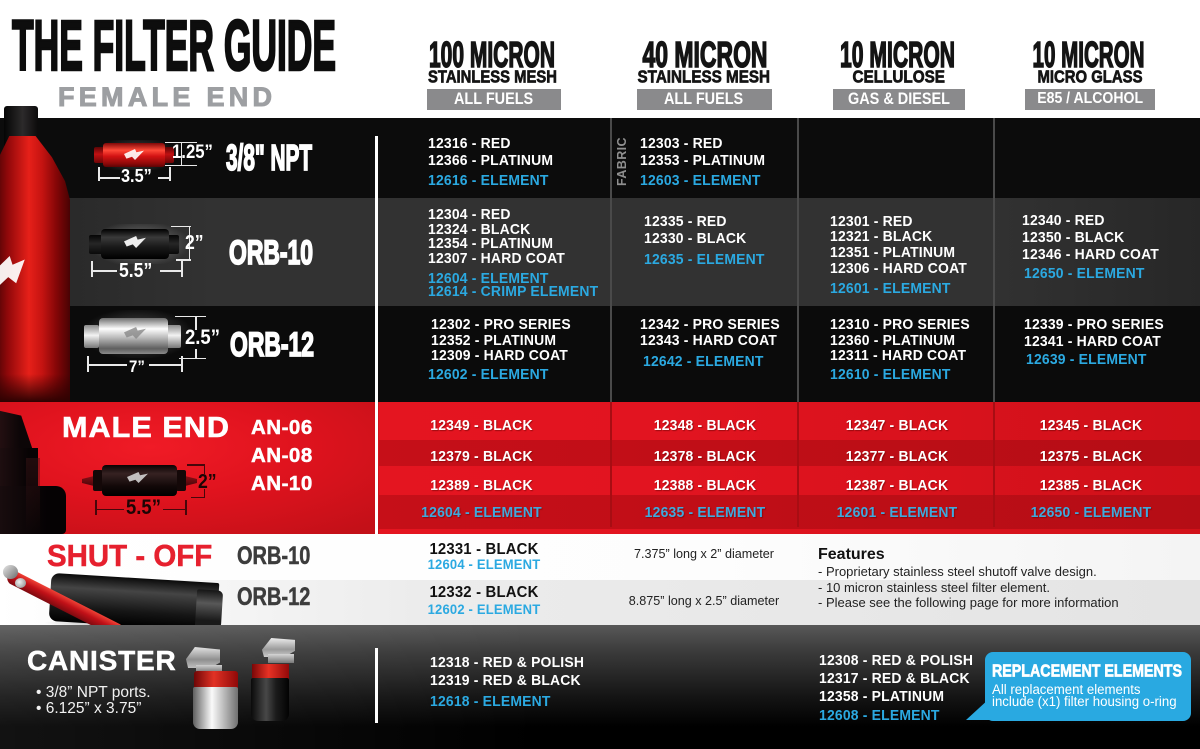 The image size is (1200, 749). I want to click on svg-text: 3/8" NPT, so click(269, 158).